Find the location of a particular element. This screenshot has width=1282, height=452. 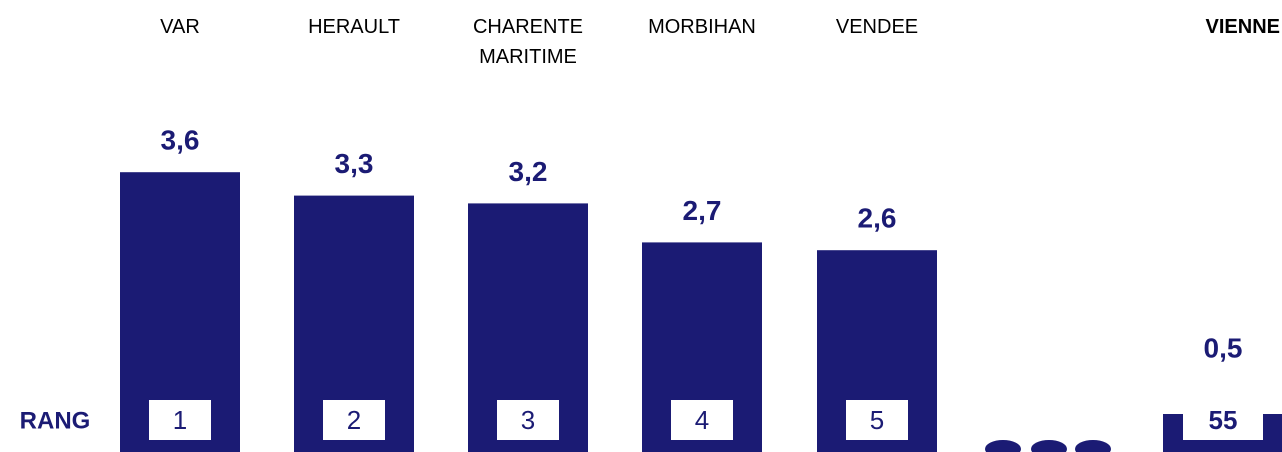

value-label: 0,5 is located at coordinates (1223, 347).